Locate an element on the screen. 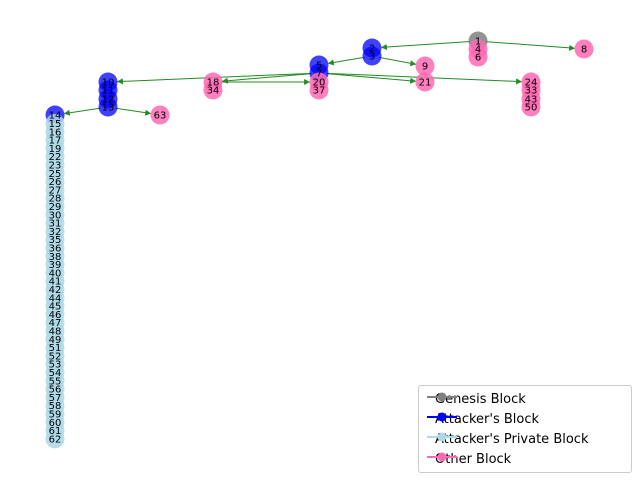 The image size is (640, 480). node-label-6: 6 is located at coordinates (478, 58).